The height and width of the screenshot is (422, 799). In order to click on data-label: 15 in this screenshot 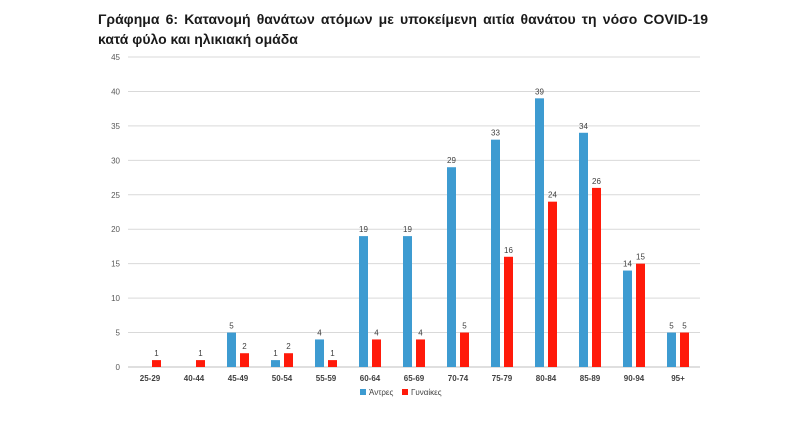, I will do `click(640, 257)`.